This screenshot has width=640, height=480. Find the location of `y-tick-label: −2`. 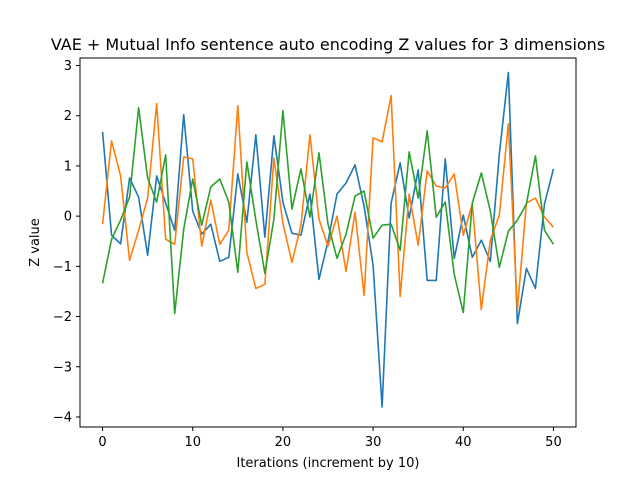

y-tick-label: −2 is located at coordinates (62, 317).